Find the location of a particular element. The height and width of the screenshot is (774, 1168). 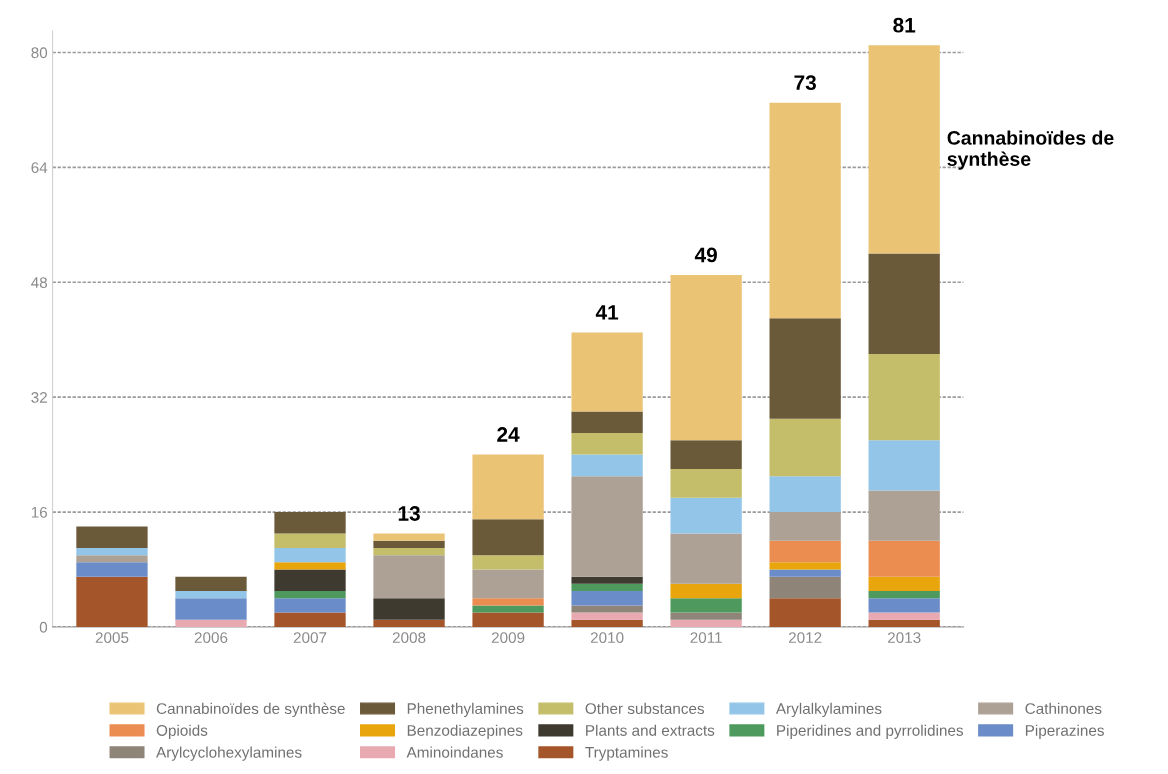

legend-label: Phenethylamines is located at coordinates (465, 710).